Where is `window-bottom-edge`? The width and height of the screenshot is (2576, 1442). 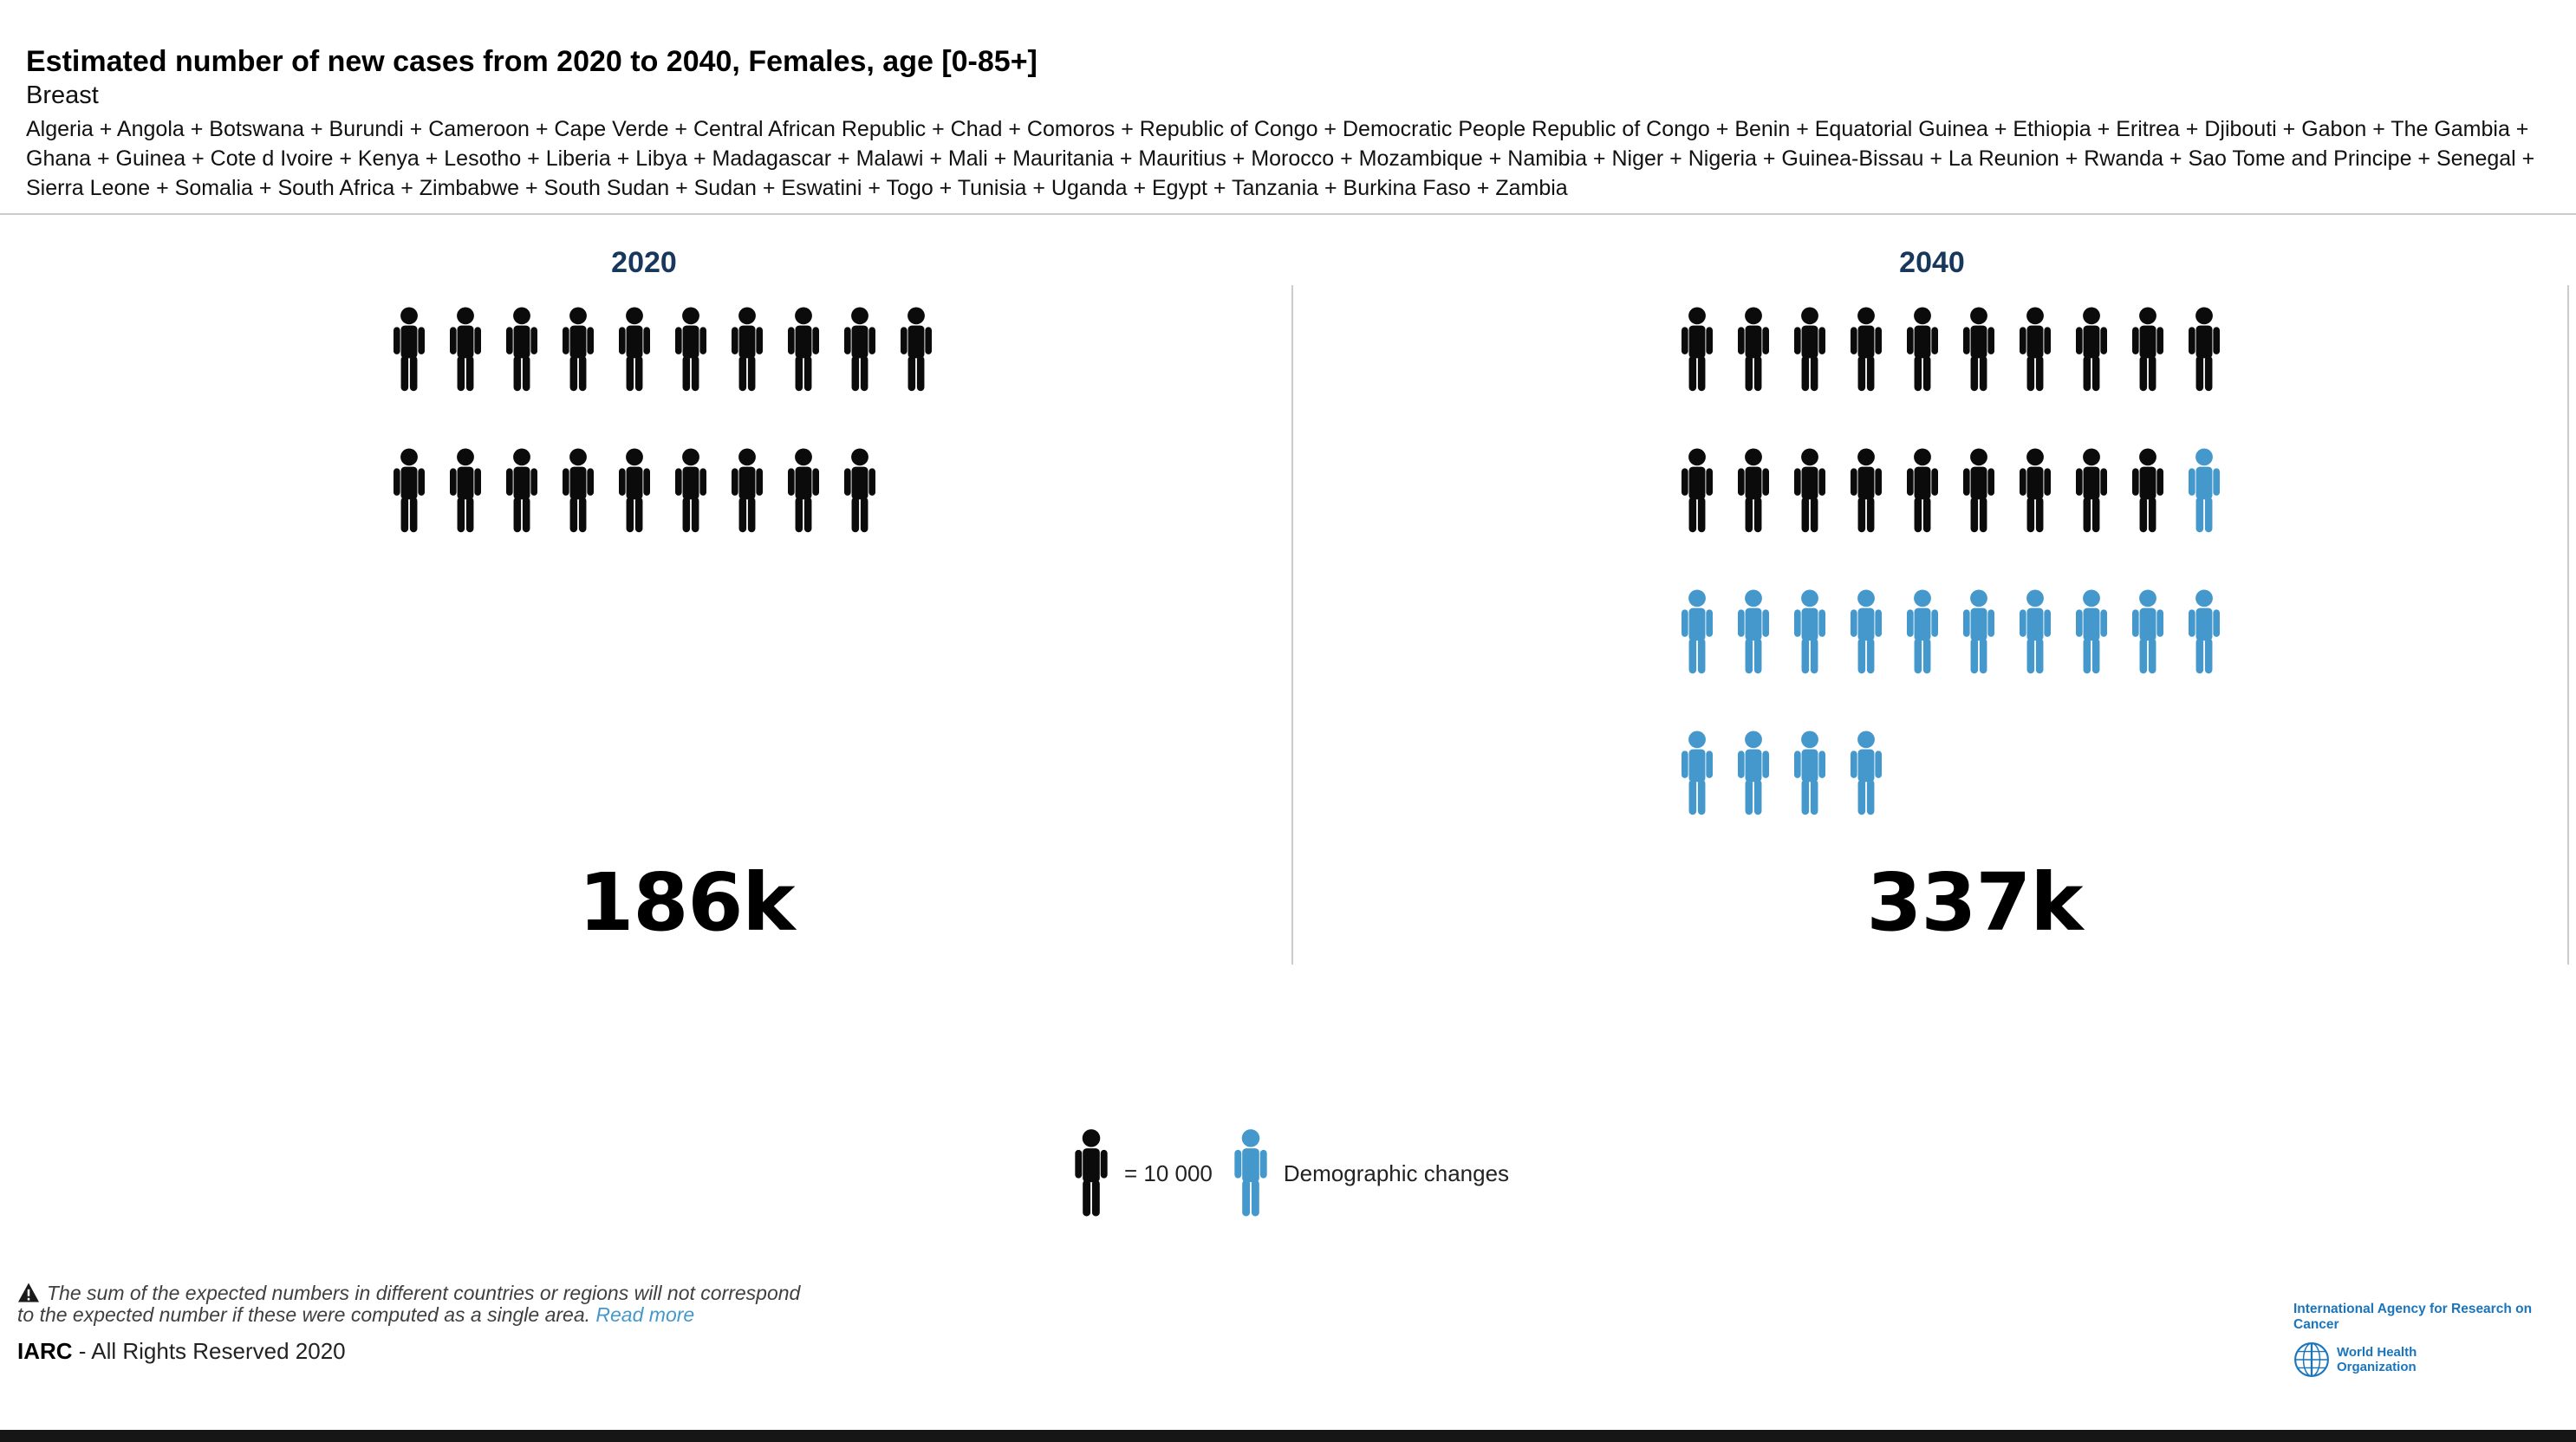
window-bottom-edge is located at coordinates (1288, 1436).